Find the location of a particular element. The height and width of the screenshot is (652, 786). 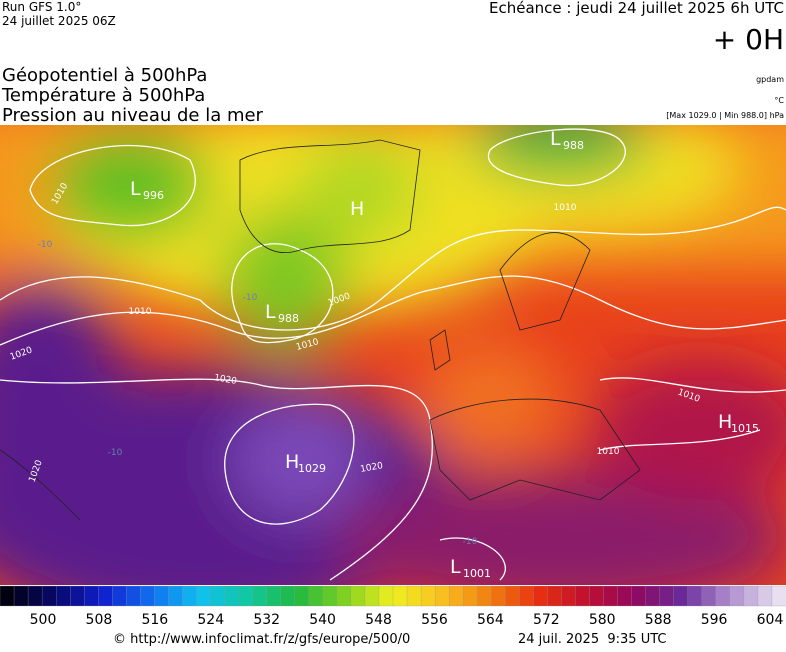

run: Run GFS 1.0° is located at coordinates (41, 7).